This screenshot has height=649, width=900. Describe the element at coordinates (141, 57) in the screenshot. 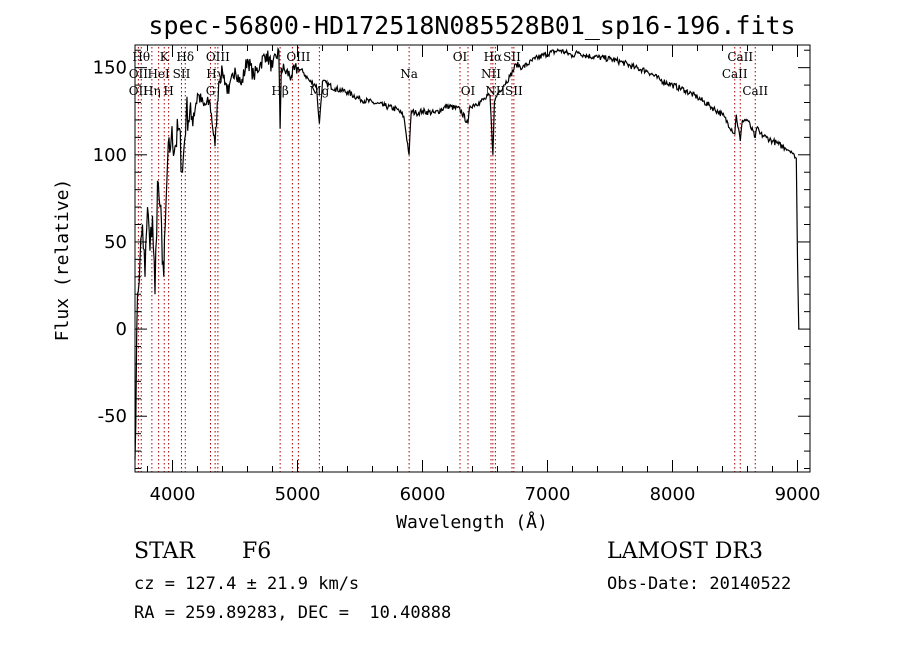

I see `line-label: Hθ` at that location.